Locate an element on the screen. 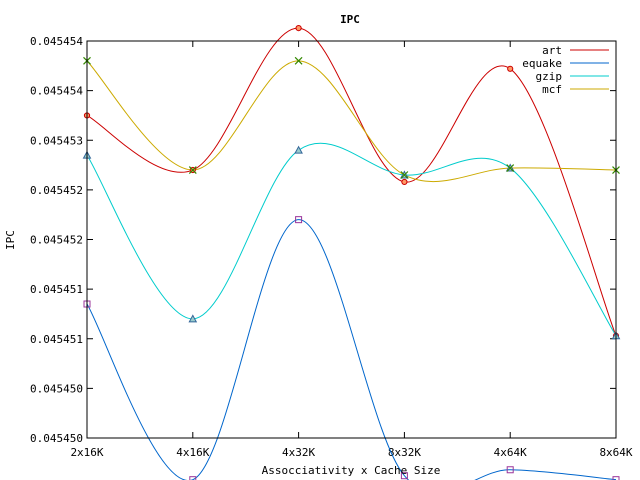 This screenshot has height=480, width=640. legend-label-art: art is located at coordinates (552, 50).